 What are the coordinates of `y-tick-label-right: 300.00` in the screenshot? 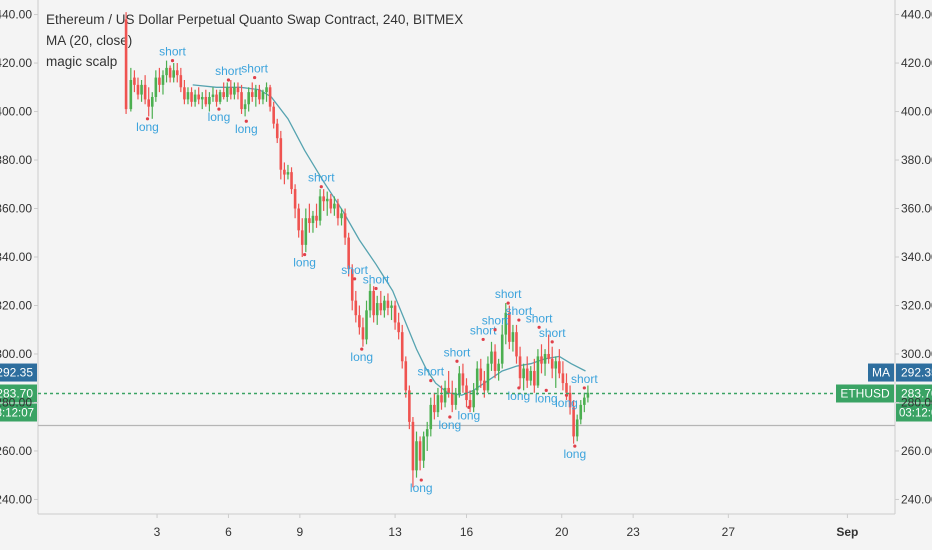 It's located at (916, 354).